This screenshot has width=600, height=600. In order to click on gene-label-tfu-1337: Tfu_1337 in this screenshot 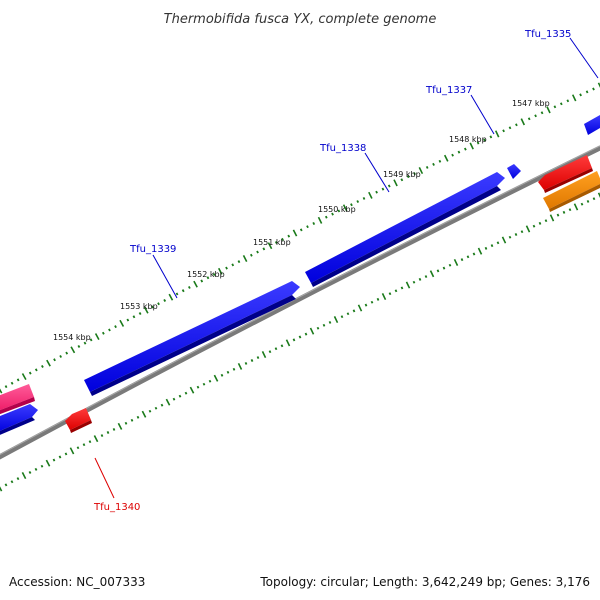, I will do `click(448, 90)`.